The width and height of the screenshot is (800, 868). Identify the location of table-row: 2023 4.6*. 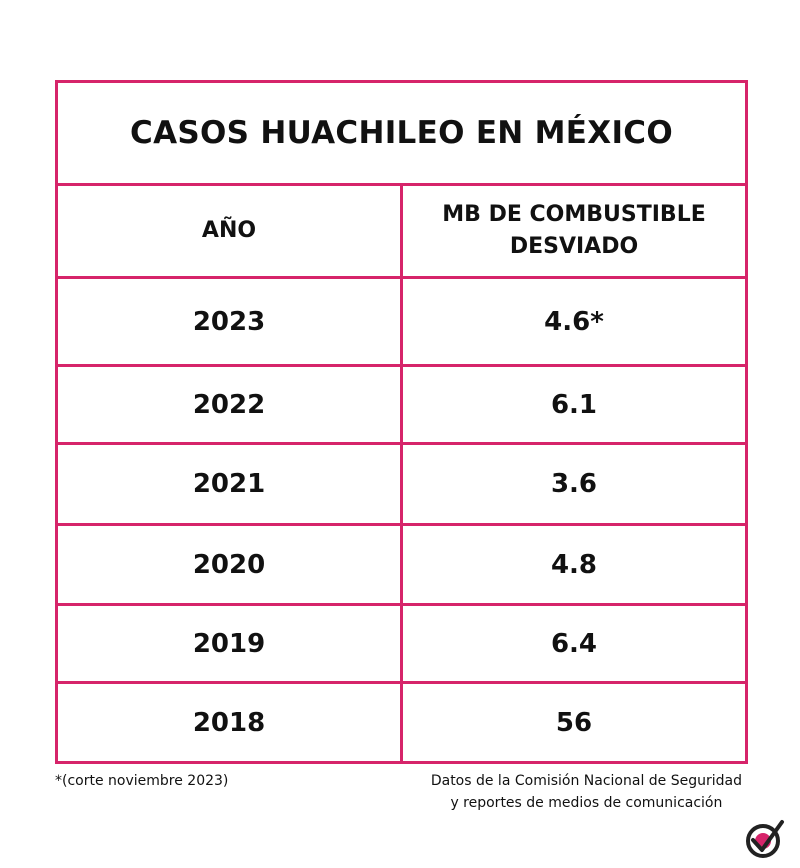
(402, 321).